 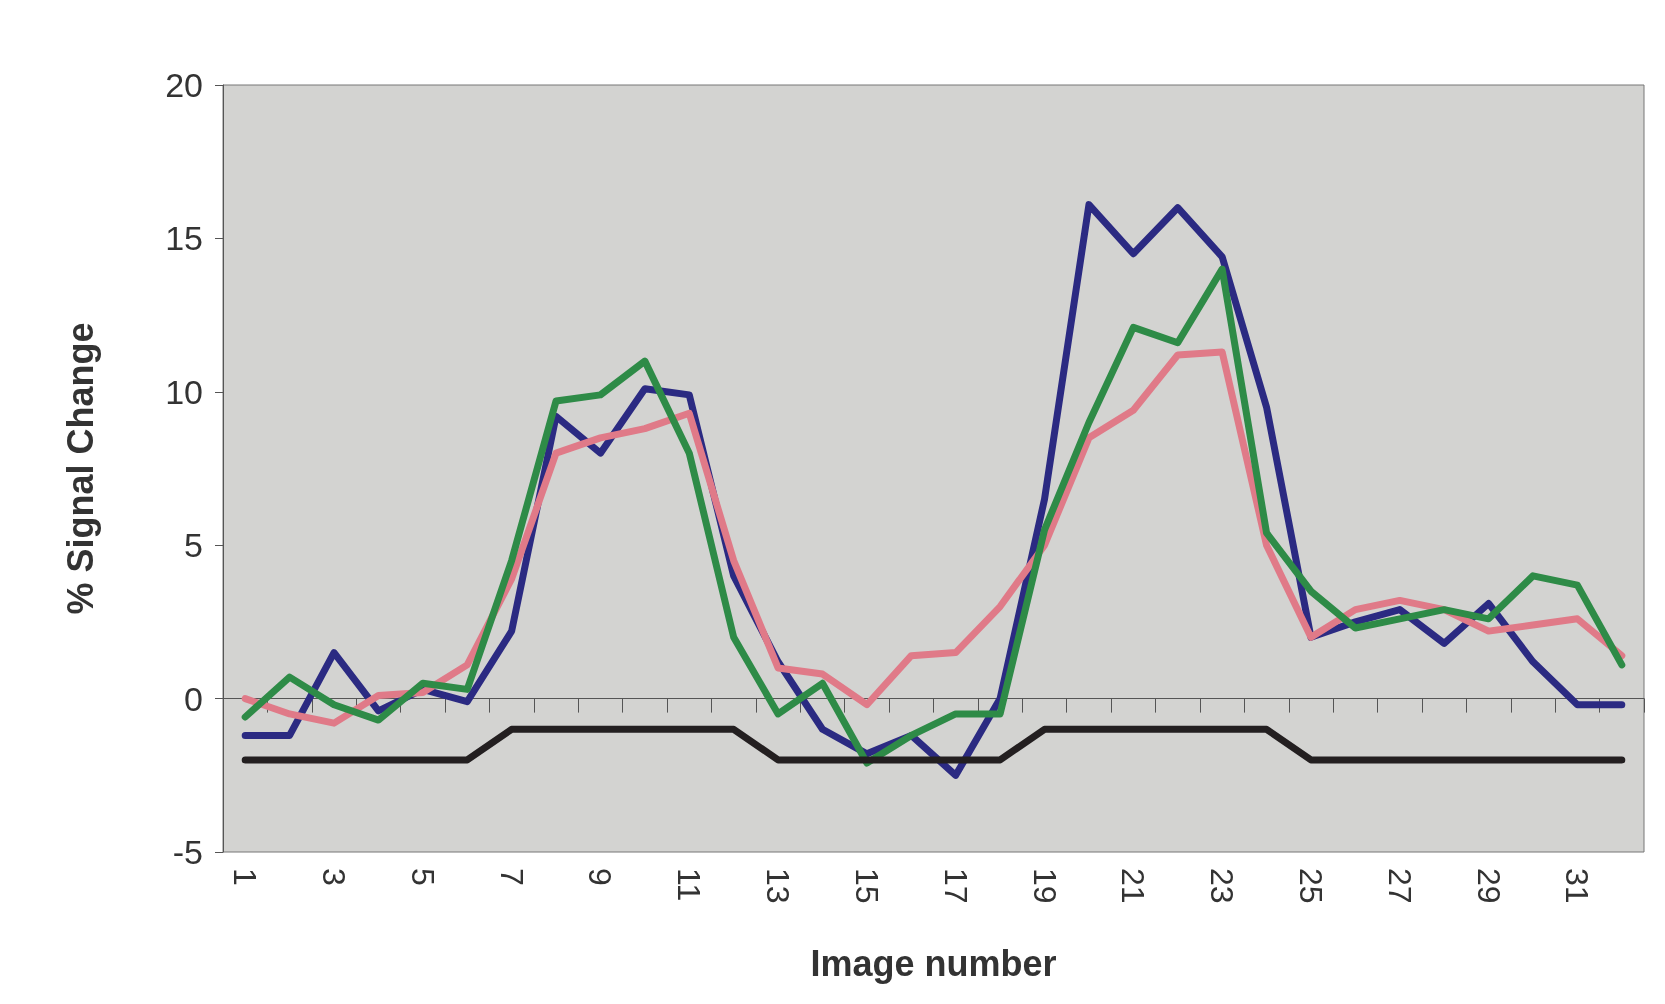 What do you see at coordinates (1577, 886) in the screenshot?
I see `x-tick-label: 31` at bounding box center [1577, 886].